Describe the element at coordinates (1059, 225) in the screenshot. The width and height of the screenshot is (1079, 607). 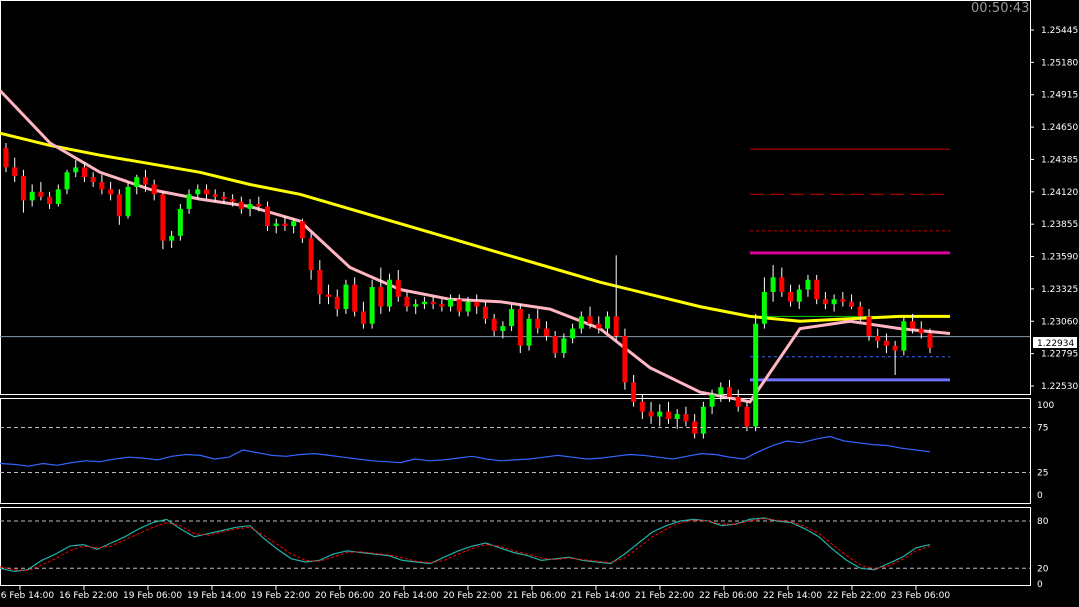
I see `price-tick: 1.23855` at that location.